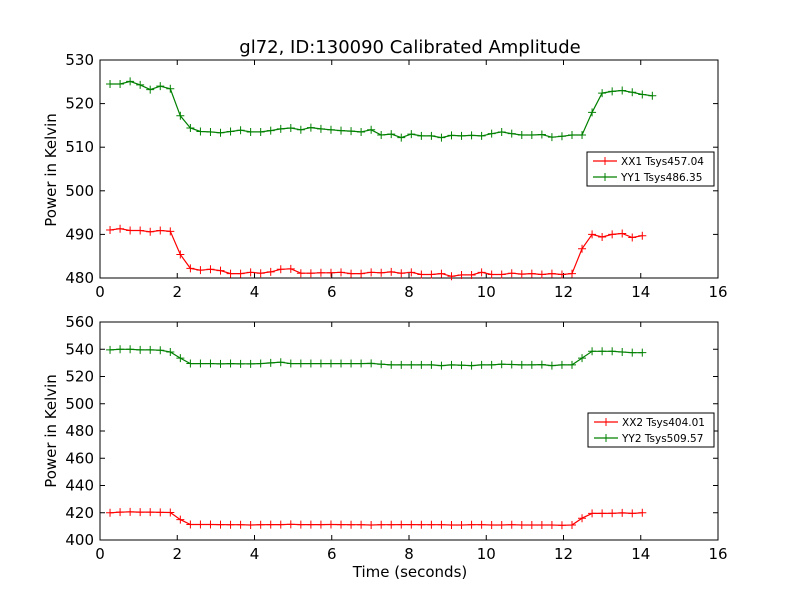 The height and width of the screenshot is (600, 800). What do you see at coordinates (79, 147) in the screenshot?
I see `y-tick-label: 510` at bounding box center [79, 147].